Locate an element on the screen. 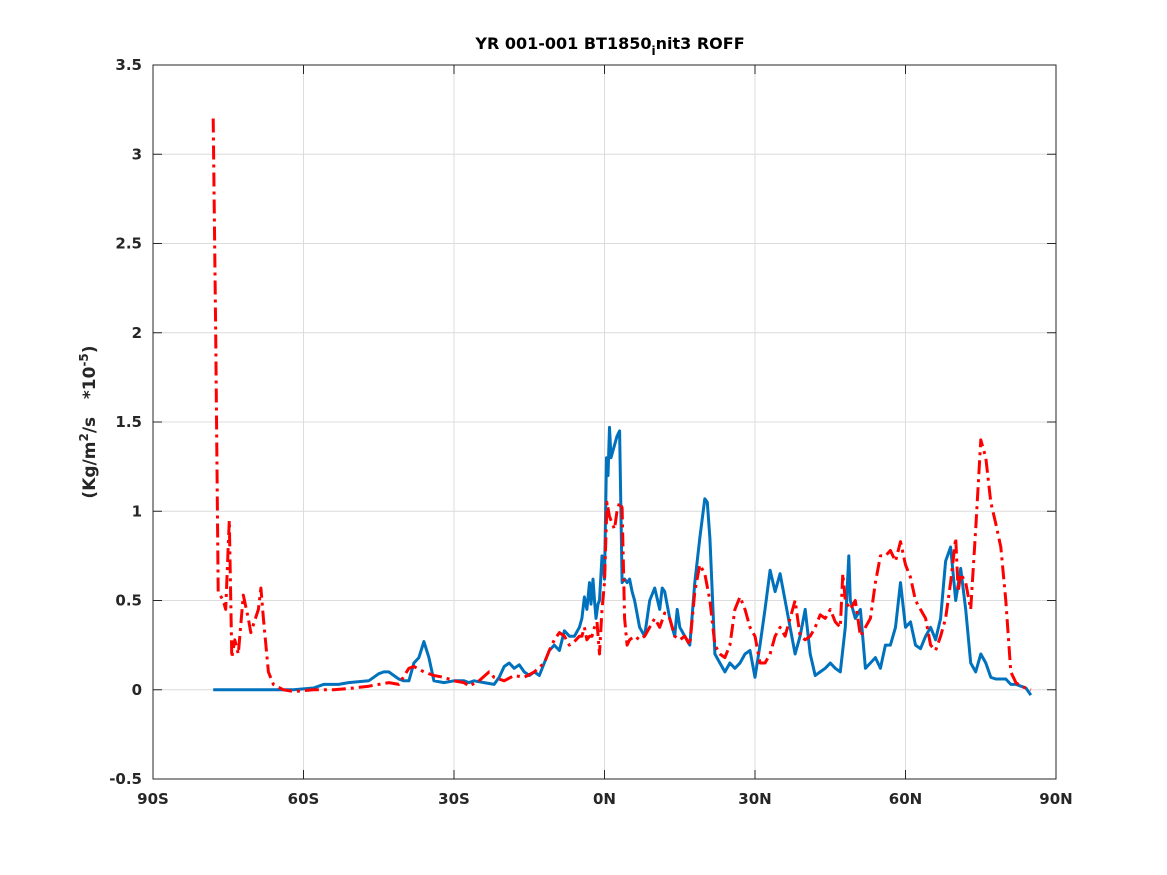 The width and height of the screenshot is (1167, 875). ylabel-sup-1: 2 is located at coordinates (84, 437).